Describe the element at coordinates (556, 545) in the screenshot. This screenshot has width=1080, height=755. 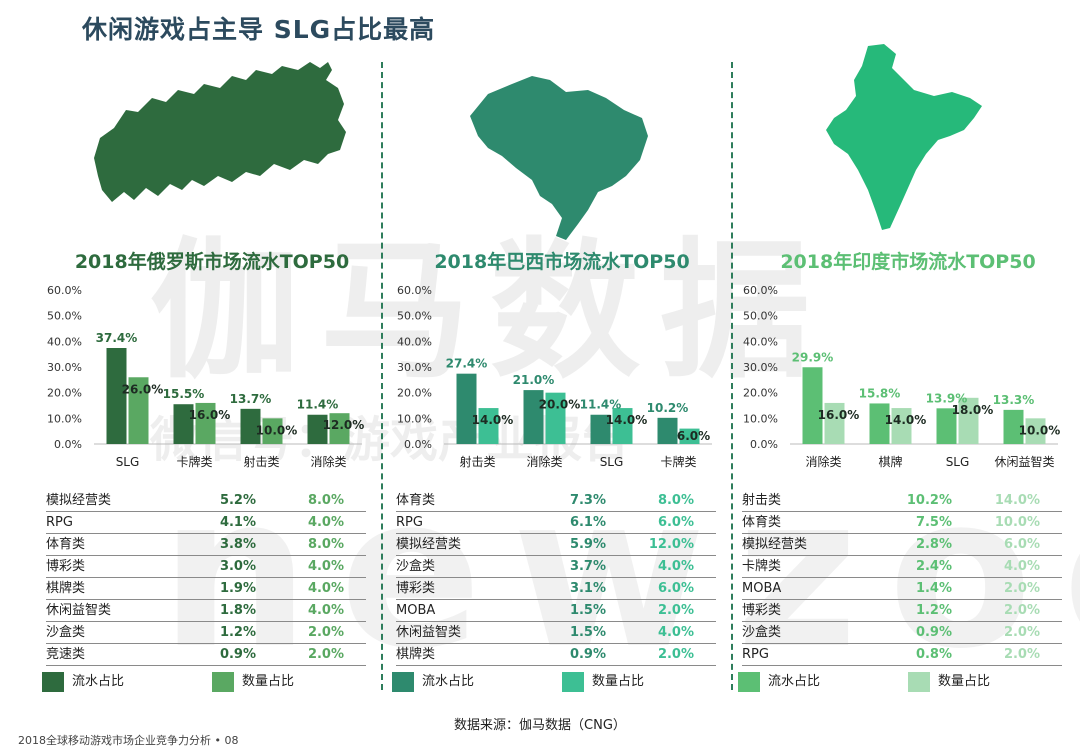
I see `table-row: 模拟经营类 5.9% 12.0%` at that location.